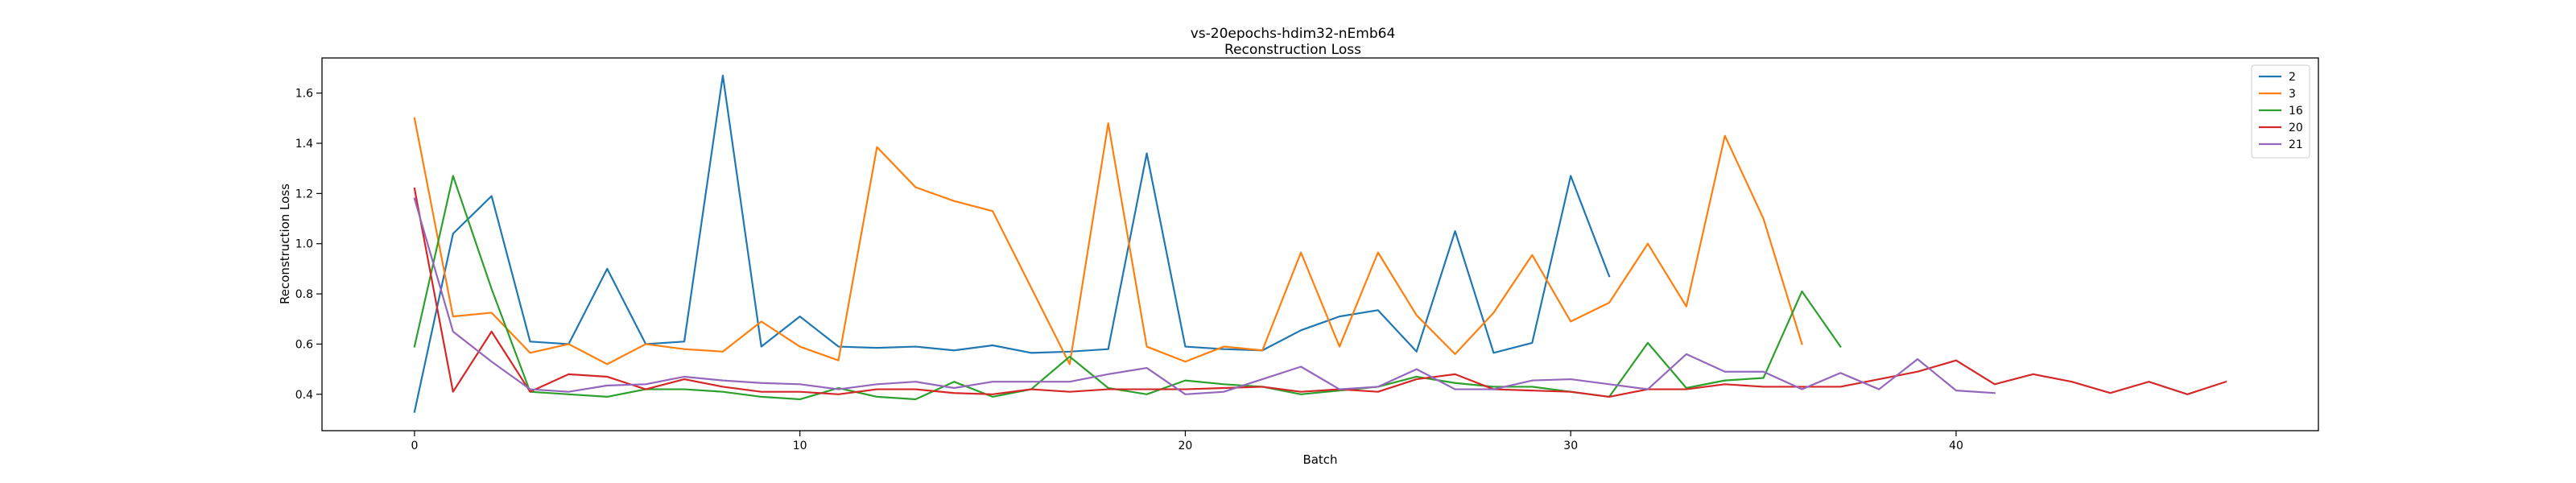  I want to click on y-tick-label: 0.4, so click(304, 395).